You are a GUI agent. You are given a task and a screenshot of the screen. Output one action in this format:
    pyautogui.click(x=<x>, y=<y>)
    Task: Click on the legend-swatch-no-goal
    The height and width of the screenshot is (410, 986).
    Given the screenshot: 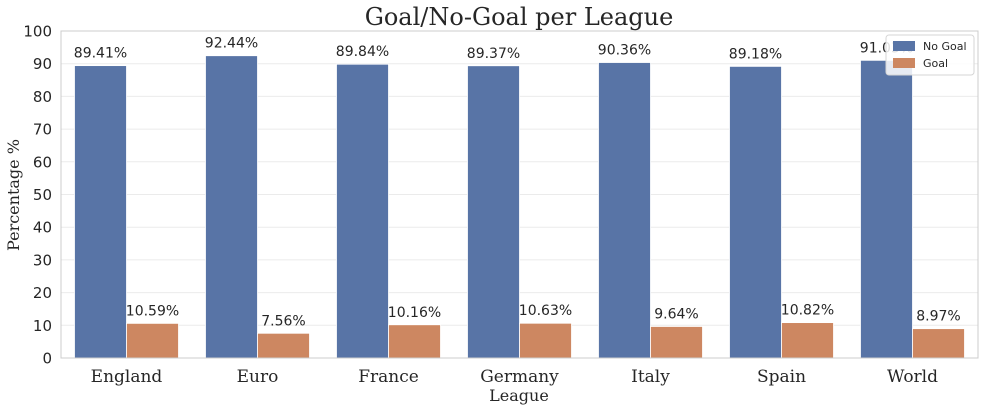 What is the action you would take?
    pyautogui.click(x=904, y=46)
    